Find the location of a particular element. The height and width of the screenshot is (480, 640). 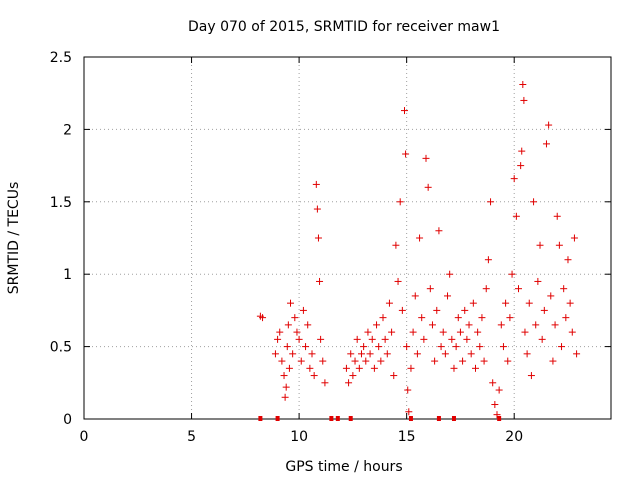

y-tick-label: 0 is located at coordinates (67, 420).